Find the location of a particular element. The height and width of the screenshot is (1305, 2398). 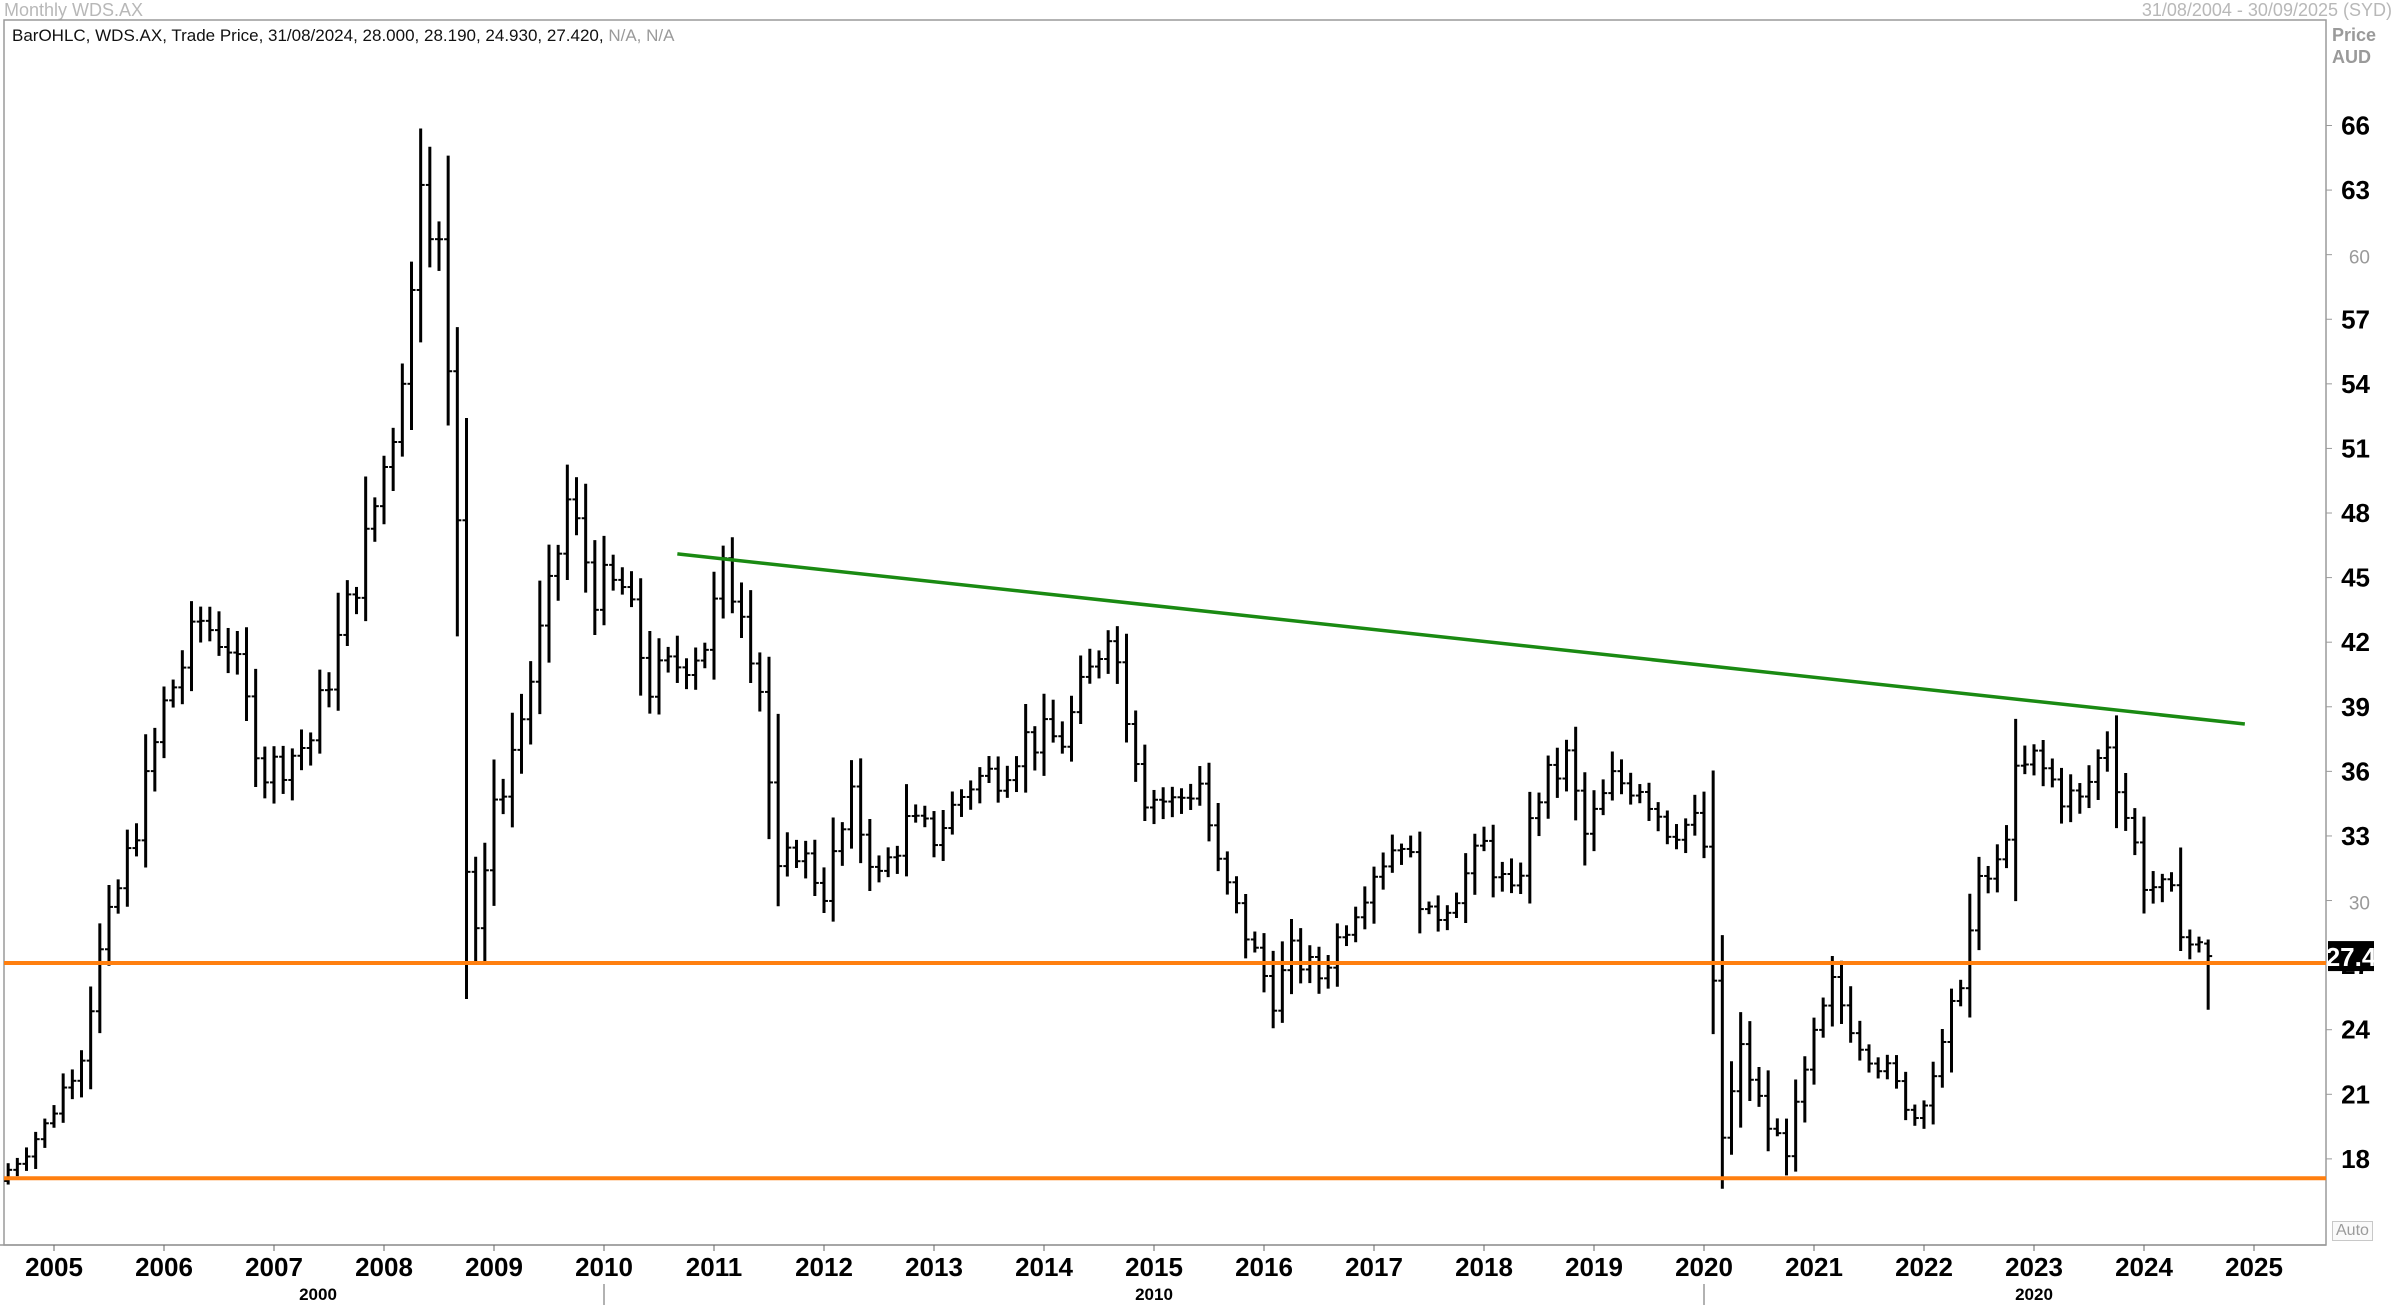

x-tick-label: 2013 is located at coordinates (934, 1267).